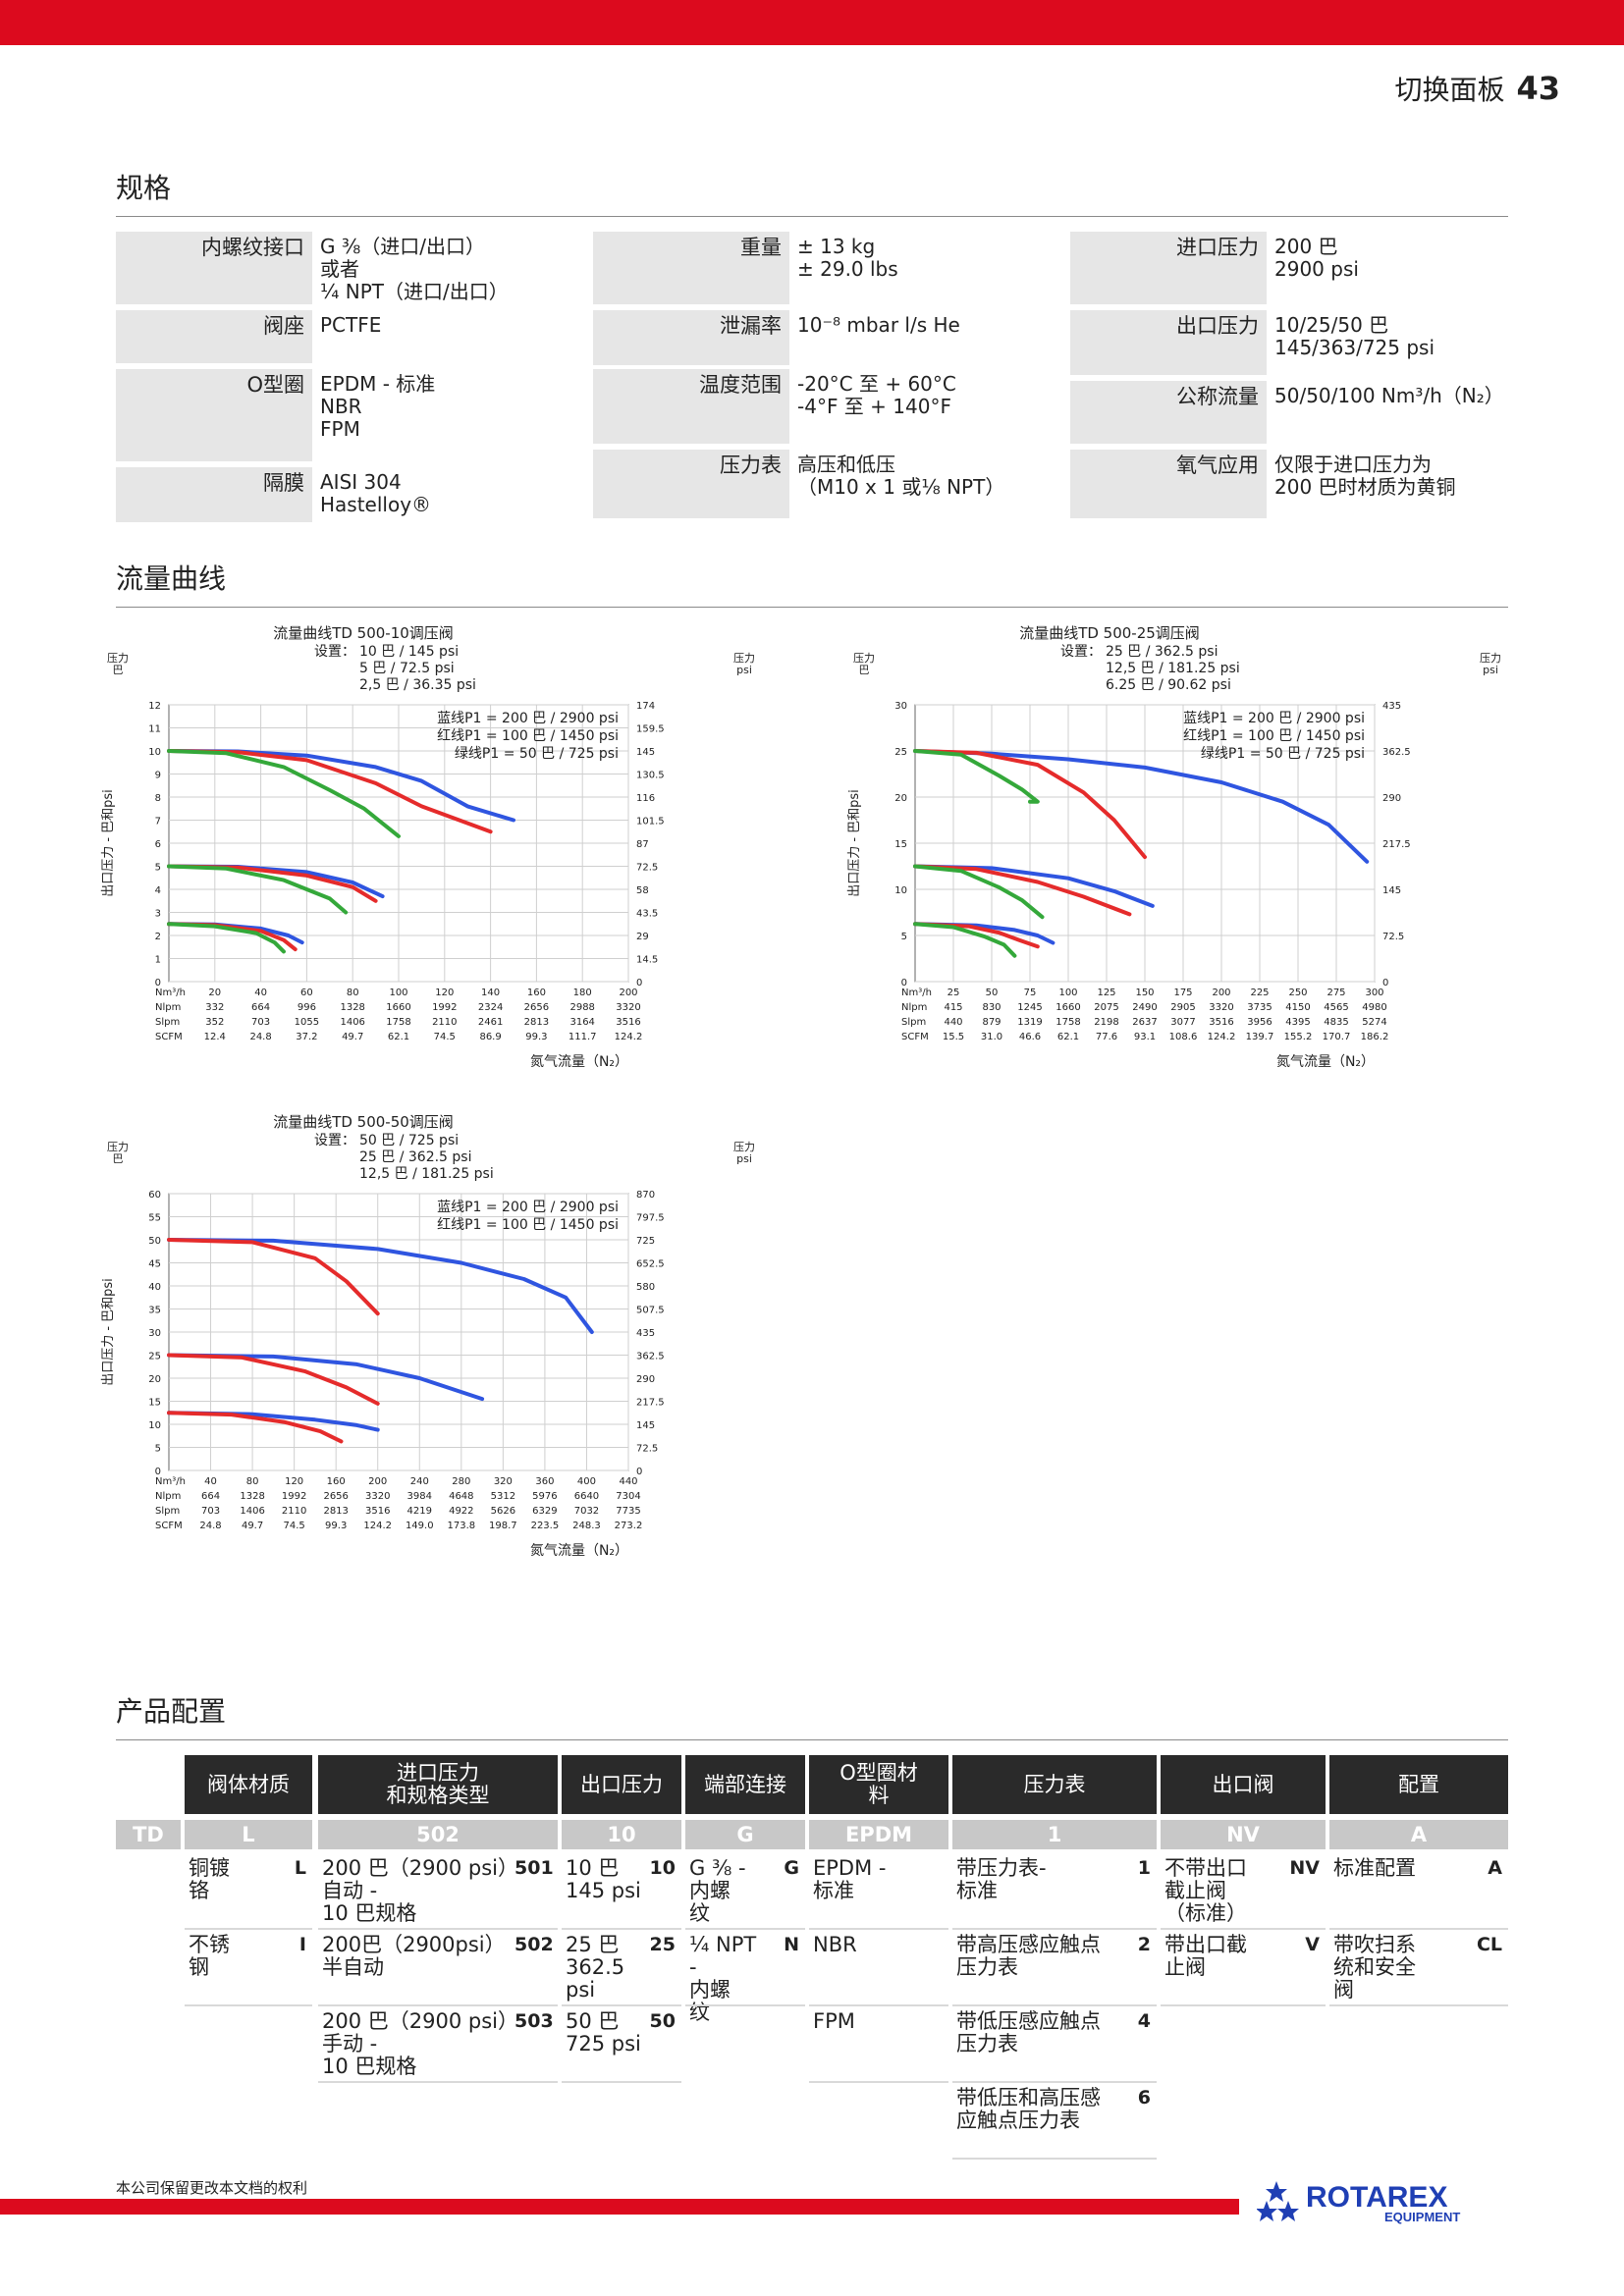 Image resolution: width=1624 pixels, height=2296 pixels. I want to click on x-tick-label: 225, so click(1259, 993).